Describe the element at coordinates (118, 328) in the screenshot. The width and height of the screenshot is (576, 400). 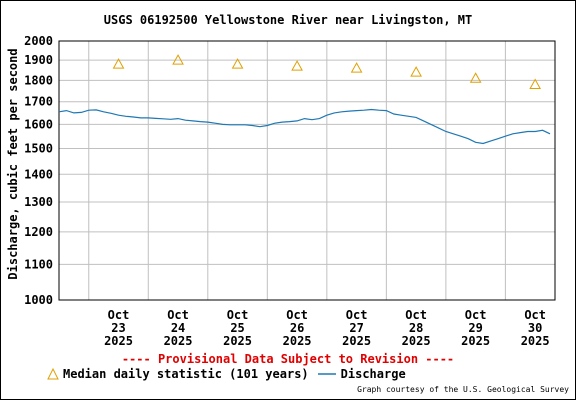
I see `svg-text: 23` at that location.